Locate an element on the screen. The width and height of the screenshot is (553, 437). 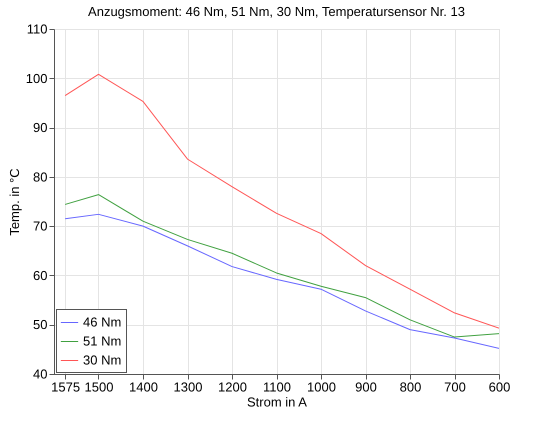
y-tick-label: 40 is located at coordinates (40, 374).